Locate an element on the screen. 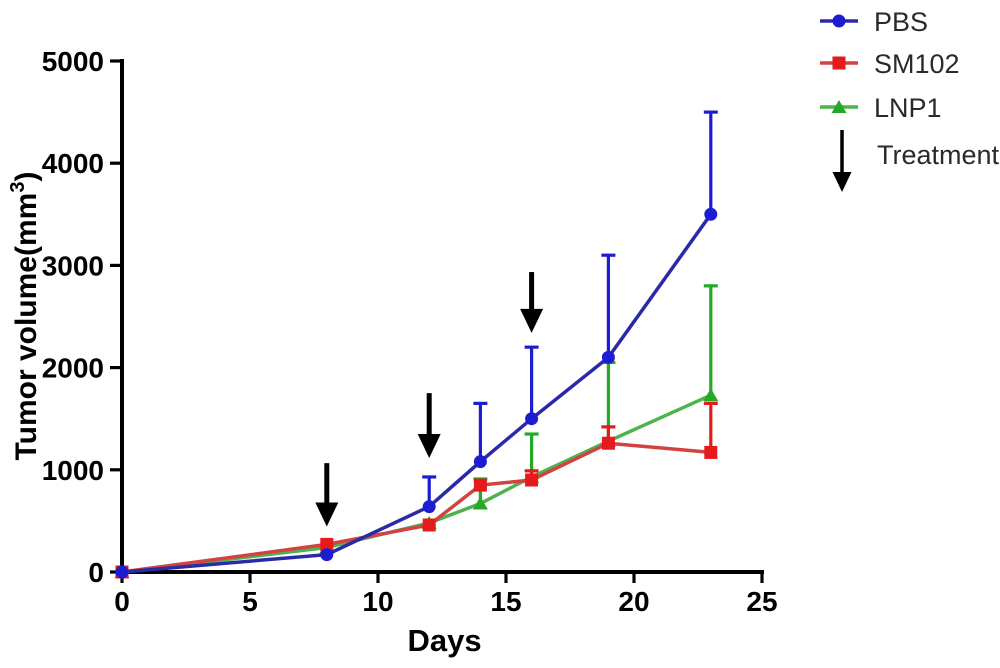 The width and height of the screenshot is (1000, 668). x-tick-label: 0 is located at coordinates (122, 601).